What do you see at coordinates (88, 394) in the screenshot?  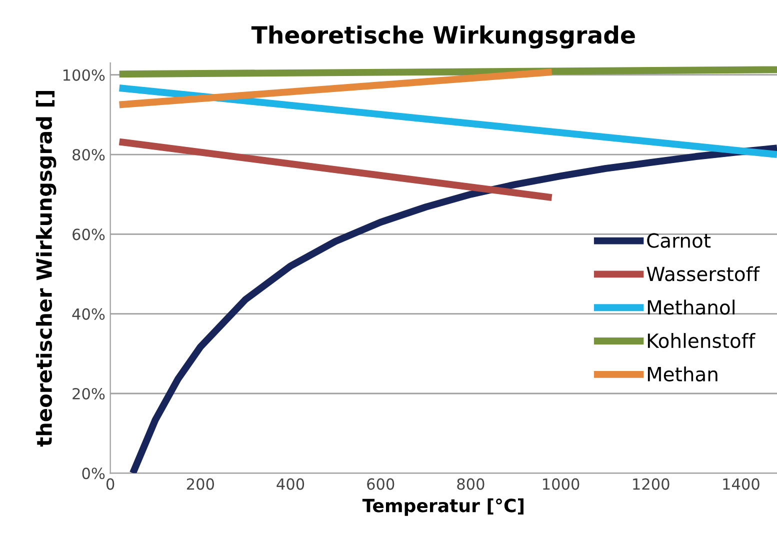 I see `y-tick-label: 20%` at bounding box center [88, 394].